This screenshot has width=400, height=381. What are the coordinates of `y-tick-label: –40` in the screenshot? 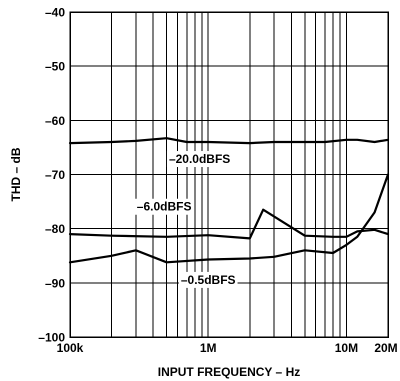 It's located at (55, 13).